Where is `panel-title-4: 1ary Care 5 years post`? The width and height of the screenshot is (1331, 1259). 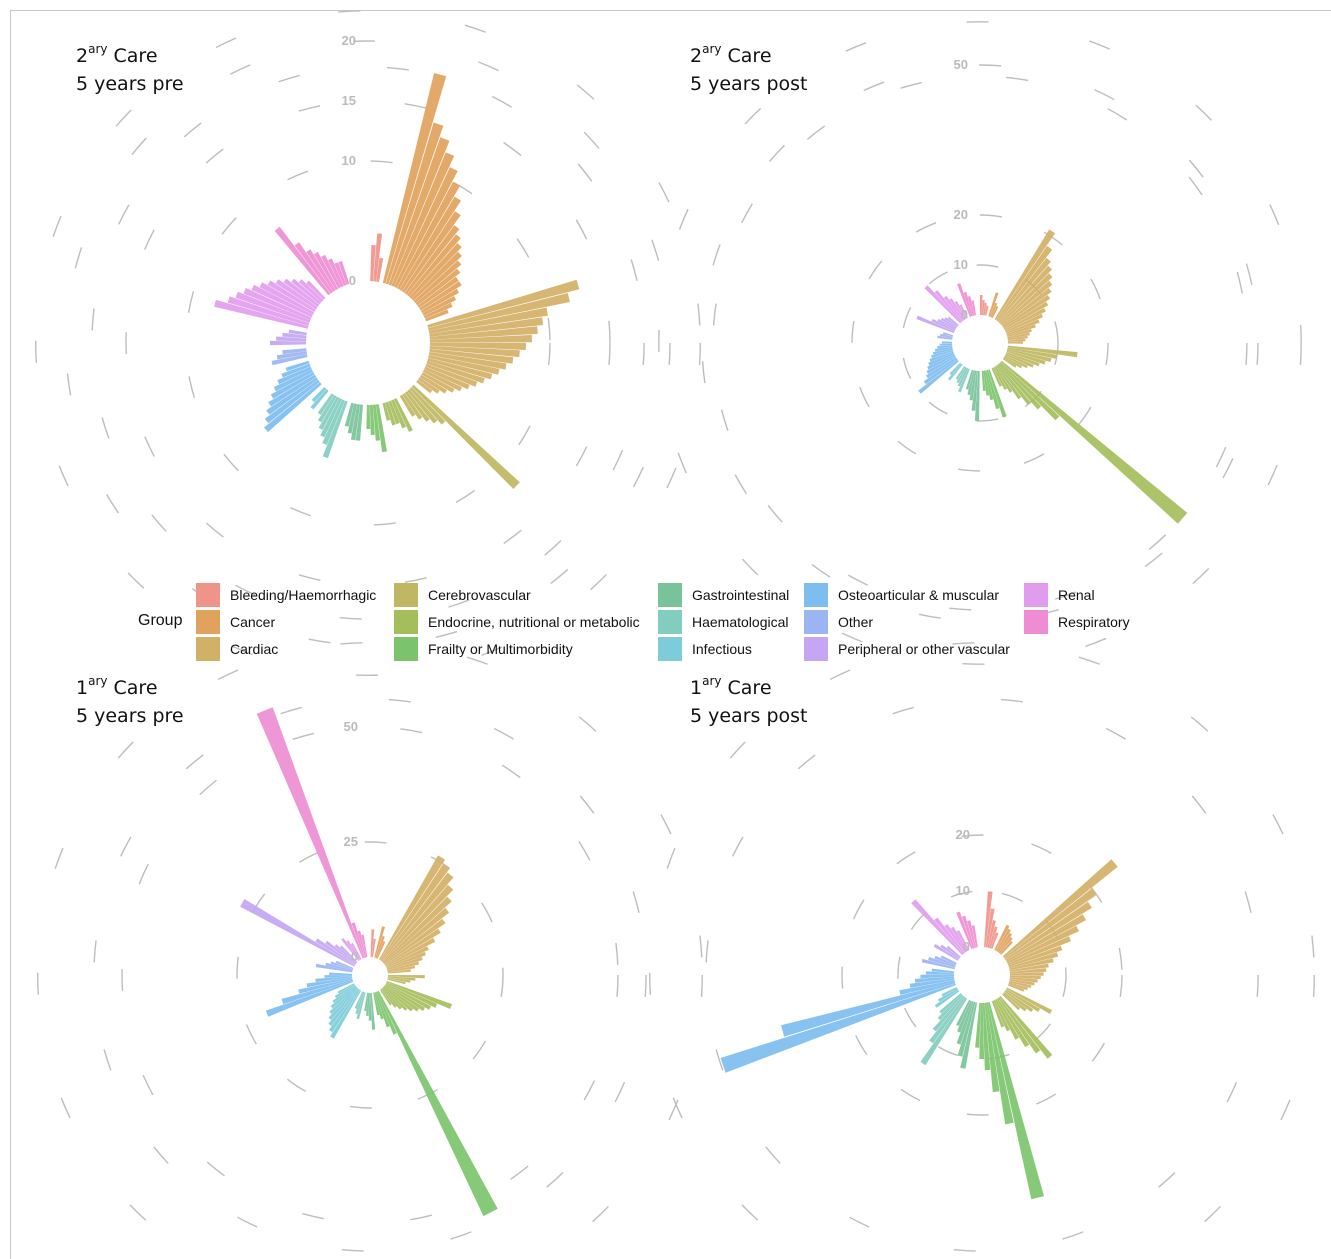 panel-title-4: 1ary Care 5 years post is located at coordinates (749, 702).